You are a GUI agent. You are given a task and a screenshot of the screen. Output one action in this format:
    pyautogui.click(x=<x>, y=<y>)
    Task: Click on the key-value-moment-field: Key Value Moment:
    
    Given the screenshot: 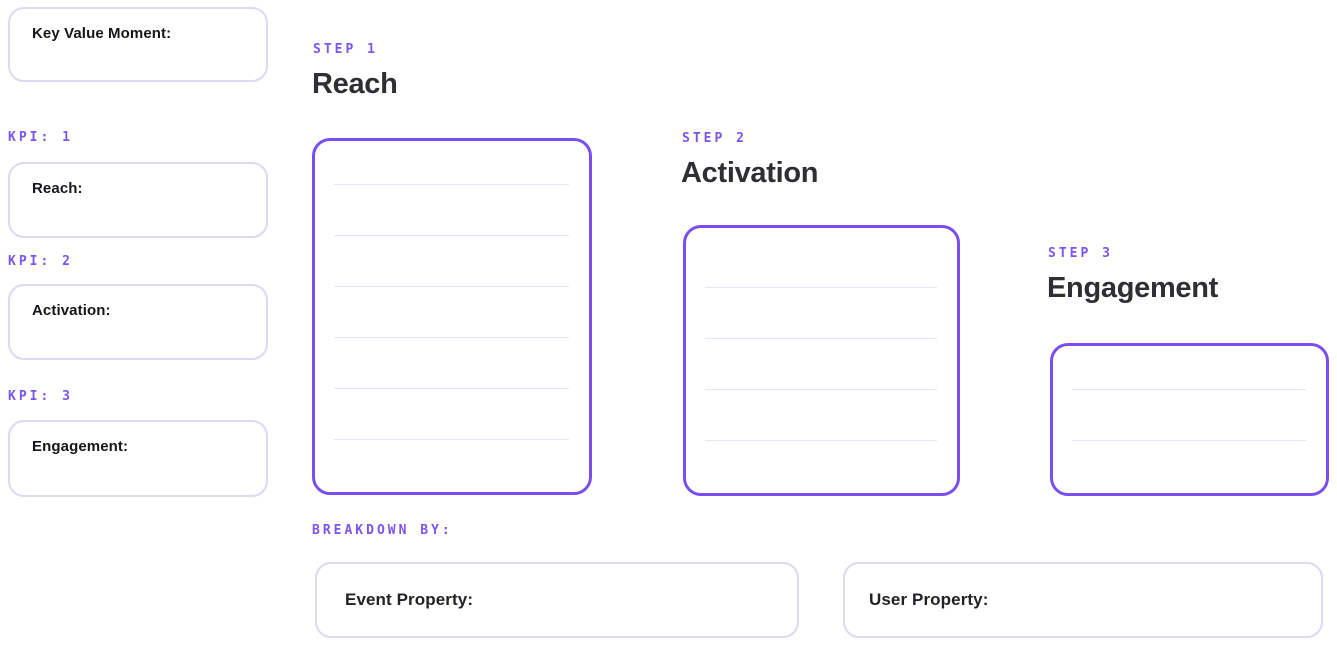 What is the action you would take?
    pyautogui.click(x=138, y=44)
    